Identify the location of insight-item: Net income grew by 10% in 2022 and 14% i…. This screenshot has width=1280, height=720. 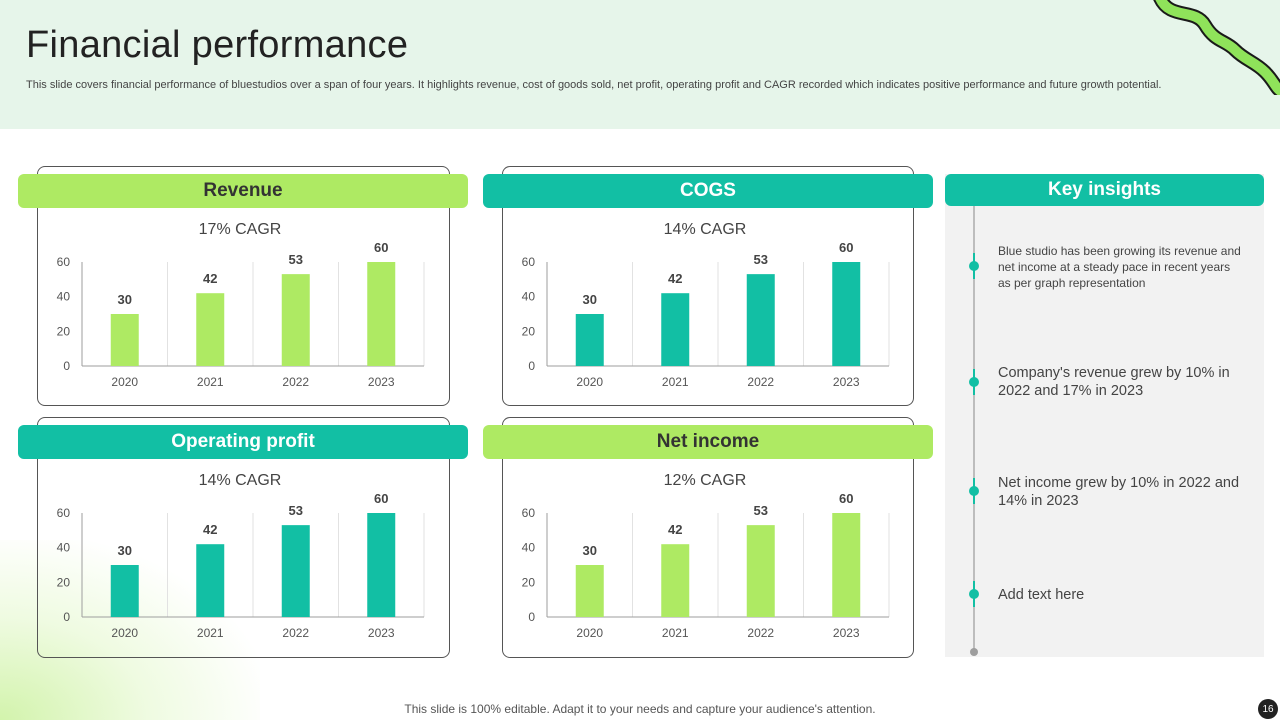
(1119, 492).